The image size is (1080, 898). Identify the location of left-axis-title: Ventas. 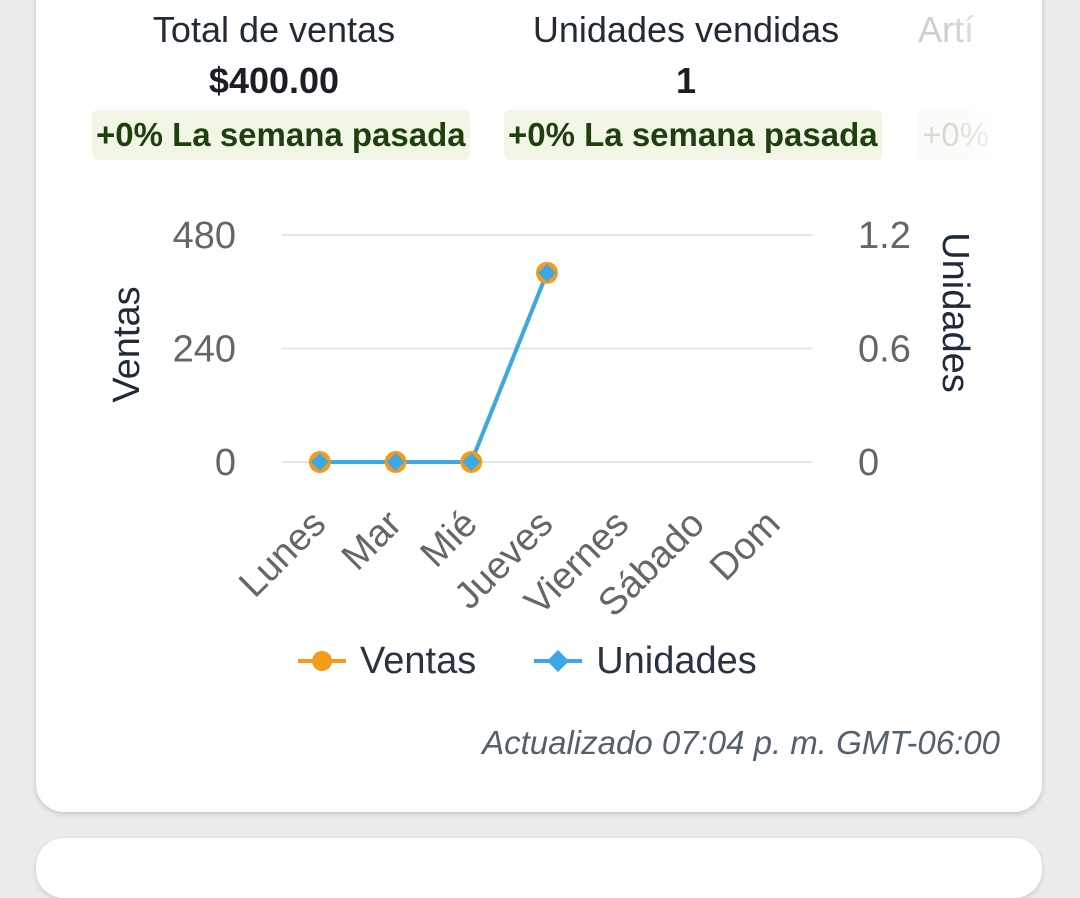
(127, 344).